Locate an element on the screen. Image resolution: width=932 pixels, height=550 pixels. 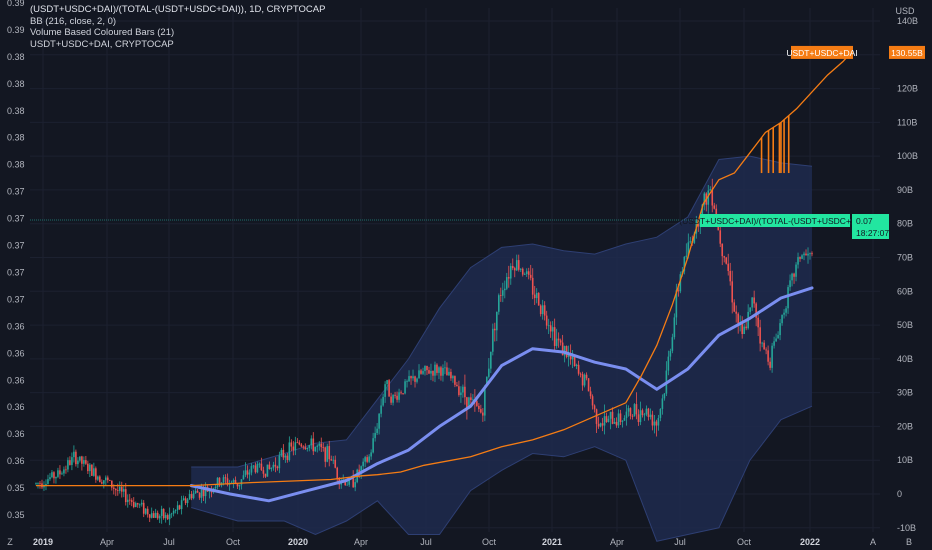
legend-bb-indicator: BB (216, close, 2, 0) is located at coordinates (73, 21).